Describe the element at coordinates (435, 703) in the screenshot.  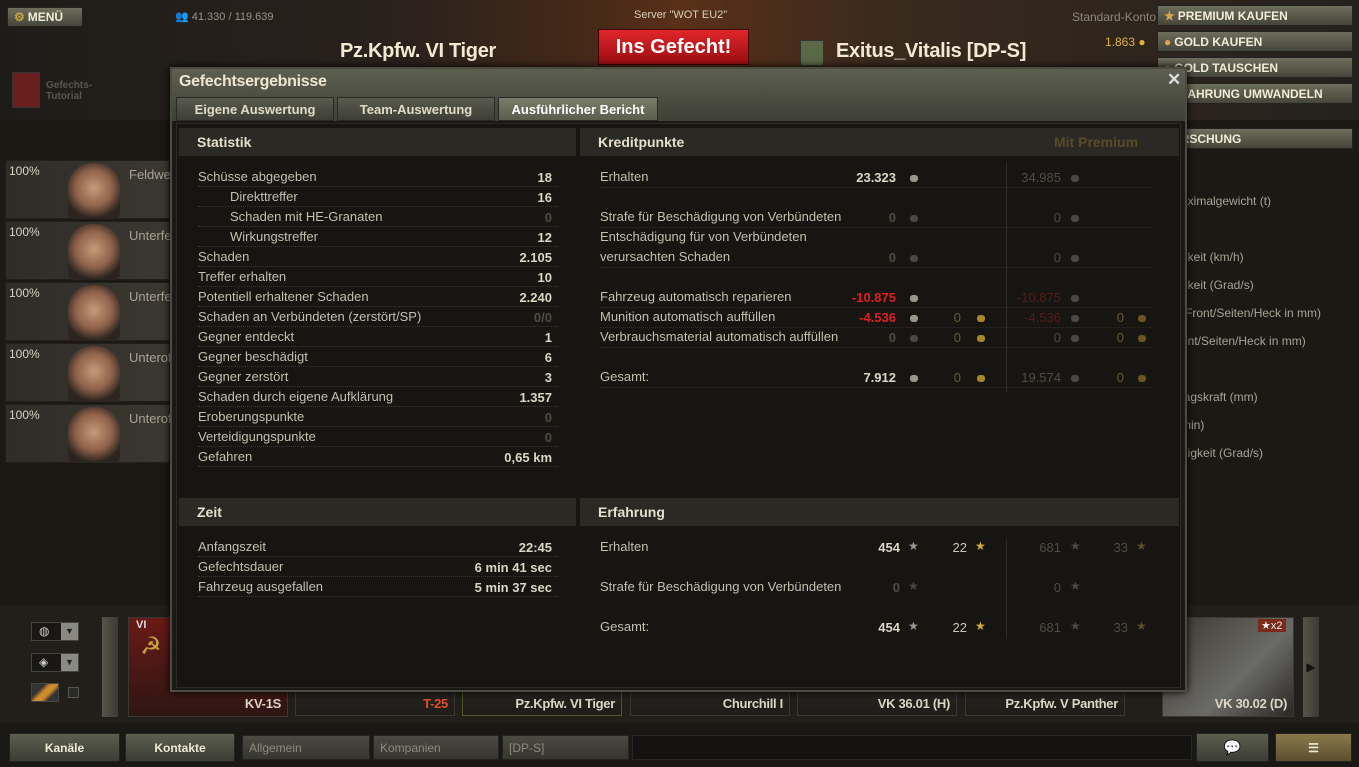
I see `vehicle-name: T-25` at that location.